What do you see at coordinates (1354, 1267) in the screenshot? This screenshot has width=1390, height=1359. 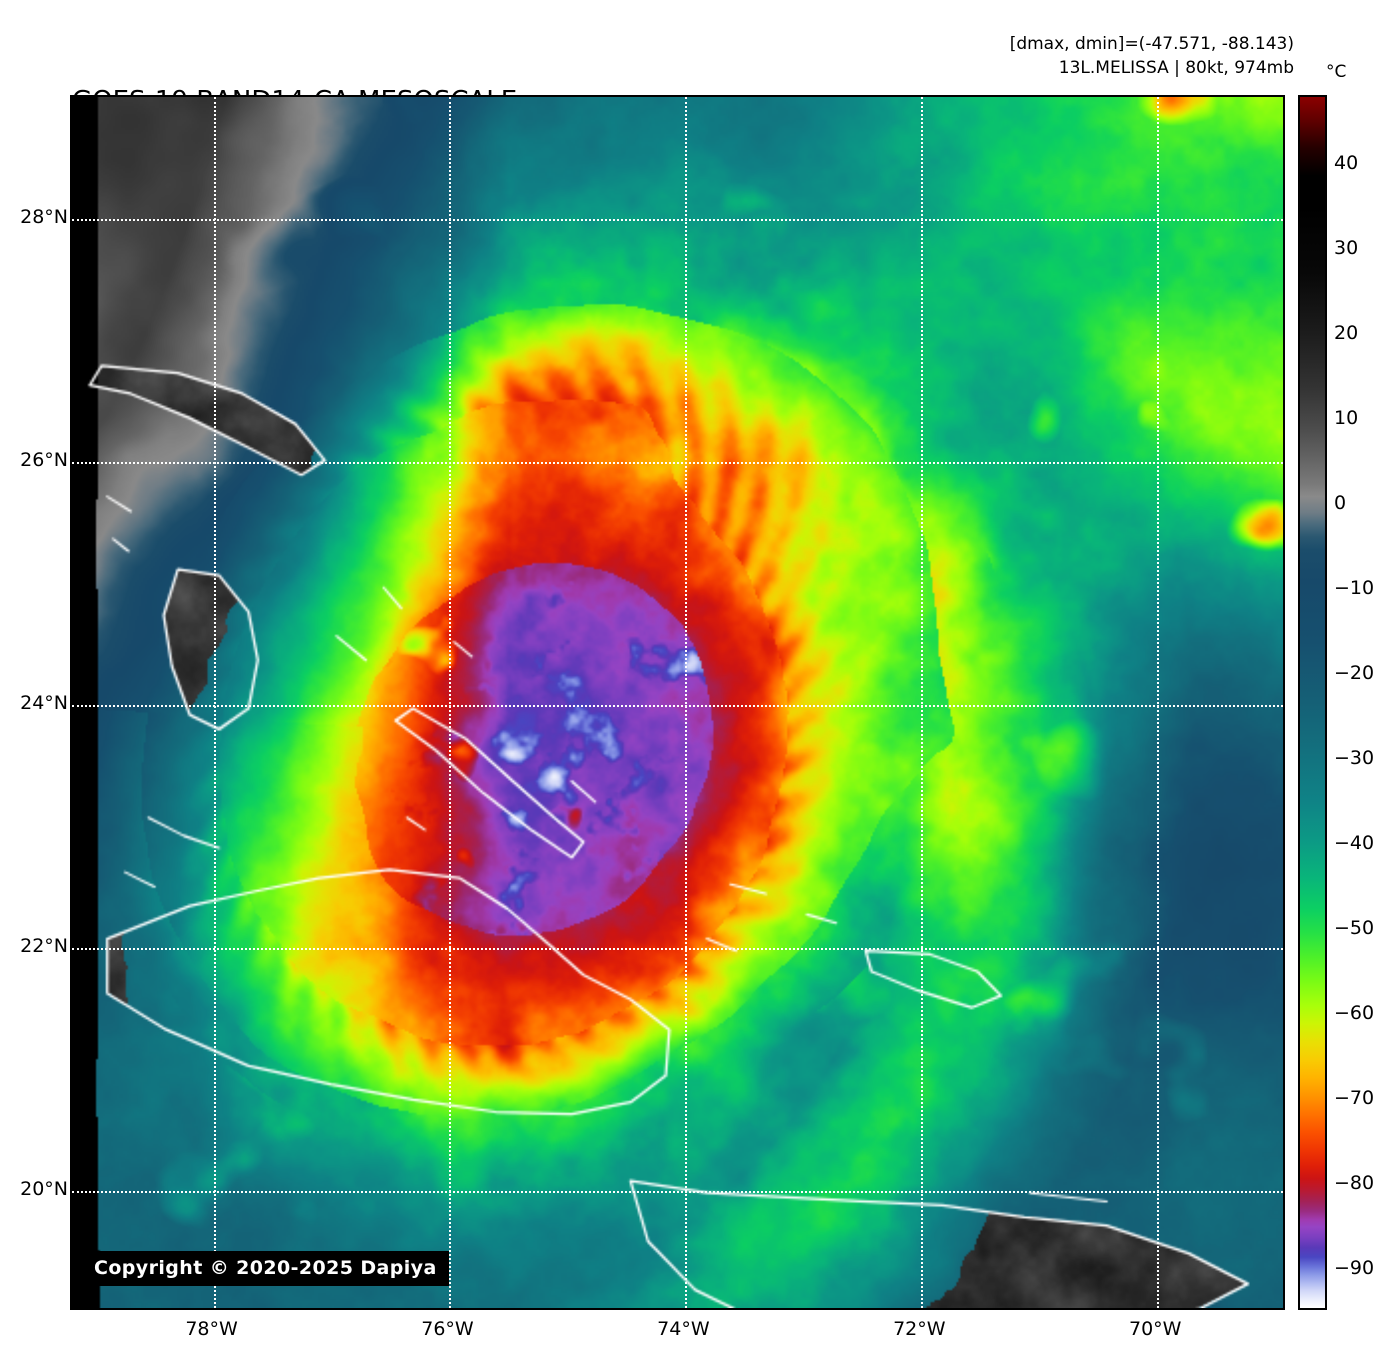 I see `colorbar-tick--90: −90` at bounding box center [1354, 1267].